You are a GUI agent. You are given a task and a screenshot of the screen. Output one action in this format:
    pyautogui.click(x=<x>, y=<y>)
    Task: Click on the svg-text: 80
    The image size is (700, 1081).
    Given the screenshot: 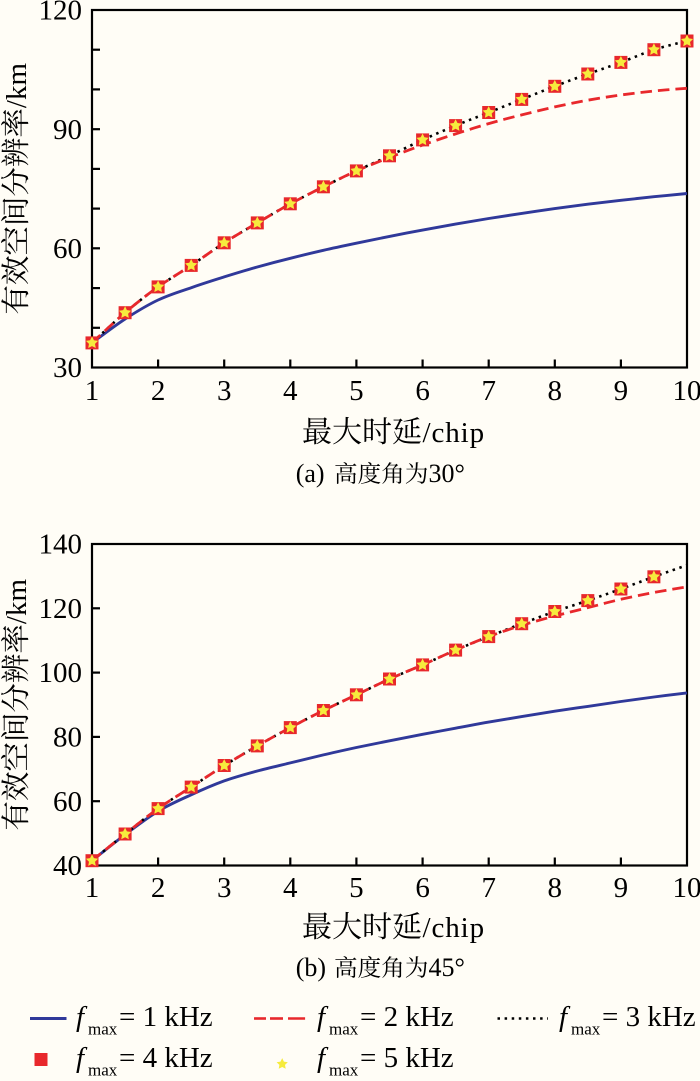 What is the action you would take?
    pyautogui.click(x=67, y=738)
    